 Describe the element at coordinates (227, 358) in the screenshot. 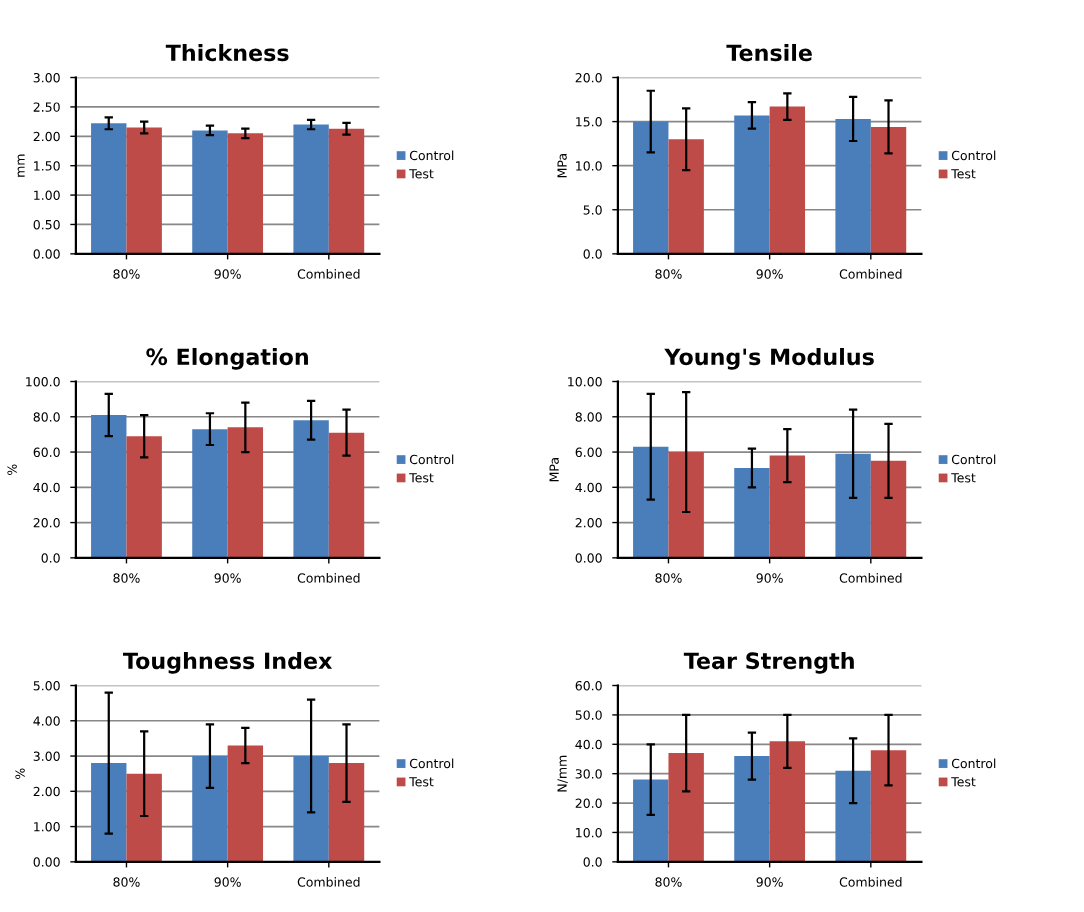

I see `chart-title: % Elongation` at that location.